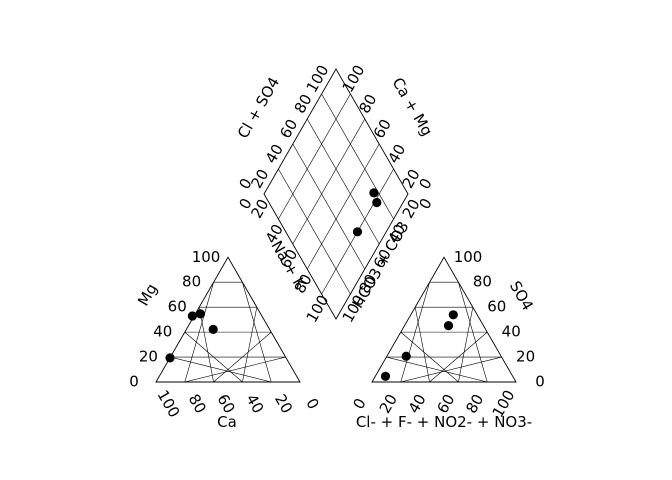  What do you see at coordinates (168, 404) in the screenshot?
I see `cation-ca-tick-label: 100` at bounding box center [168, 404].